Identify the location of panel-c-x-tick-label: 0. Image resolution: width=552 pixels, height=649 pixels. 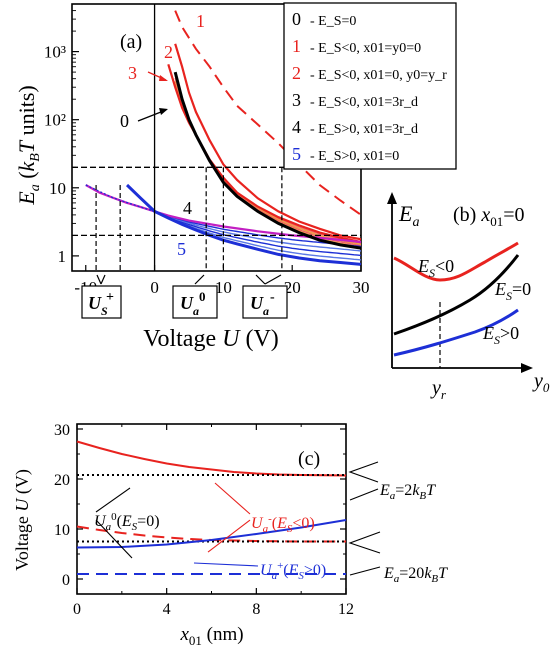
(77, 609).